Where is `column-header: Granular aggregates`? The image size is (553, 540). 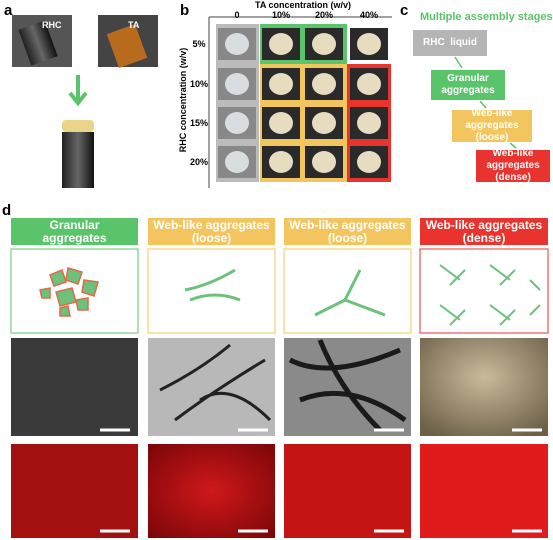
column-header: Granular aggregates is located at coordinates (74, 231).